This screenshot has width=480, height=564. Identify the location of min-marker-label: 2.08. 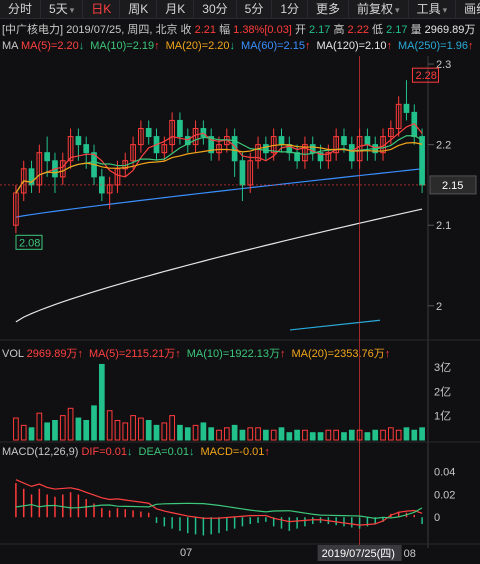
(29, 243).